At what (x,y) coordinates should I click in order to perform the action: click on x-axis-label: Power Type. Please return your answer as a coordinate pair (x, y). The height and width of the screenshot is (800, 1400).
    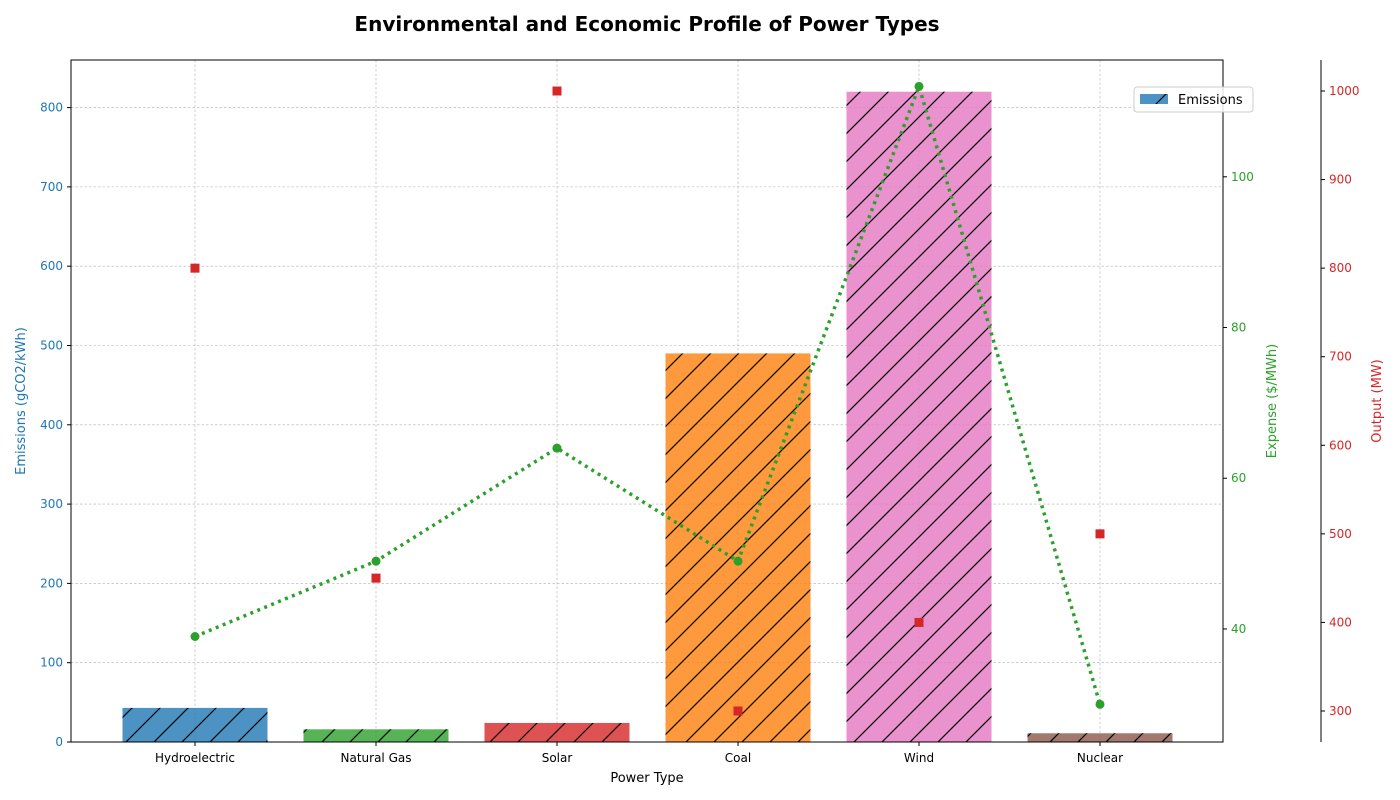
    Looking at the image, I should click on (646, 778).